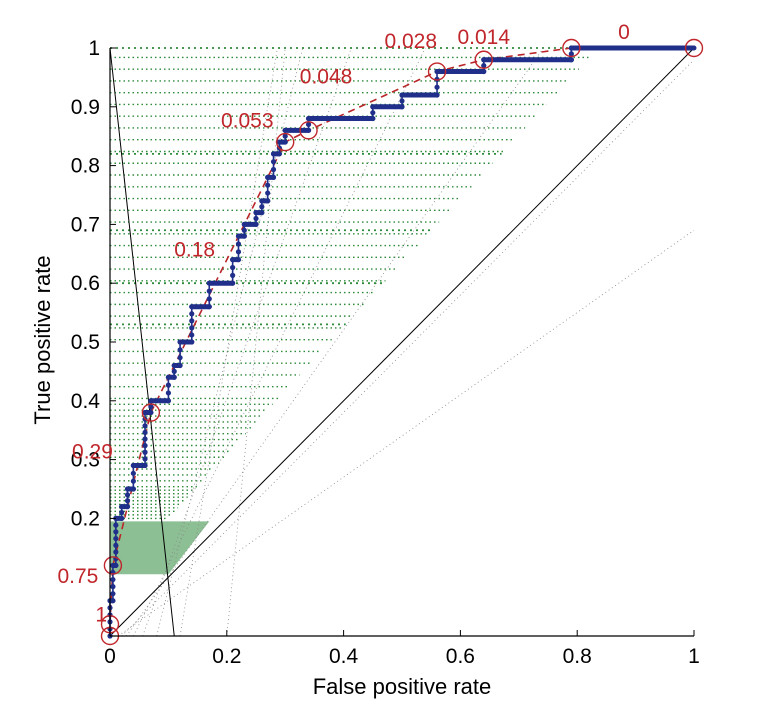  What do you see at coordinates (86, 401) in the screenshot?
I see `y-tick-label: 0.4` at bounding box center [86, 401].